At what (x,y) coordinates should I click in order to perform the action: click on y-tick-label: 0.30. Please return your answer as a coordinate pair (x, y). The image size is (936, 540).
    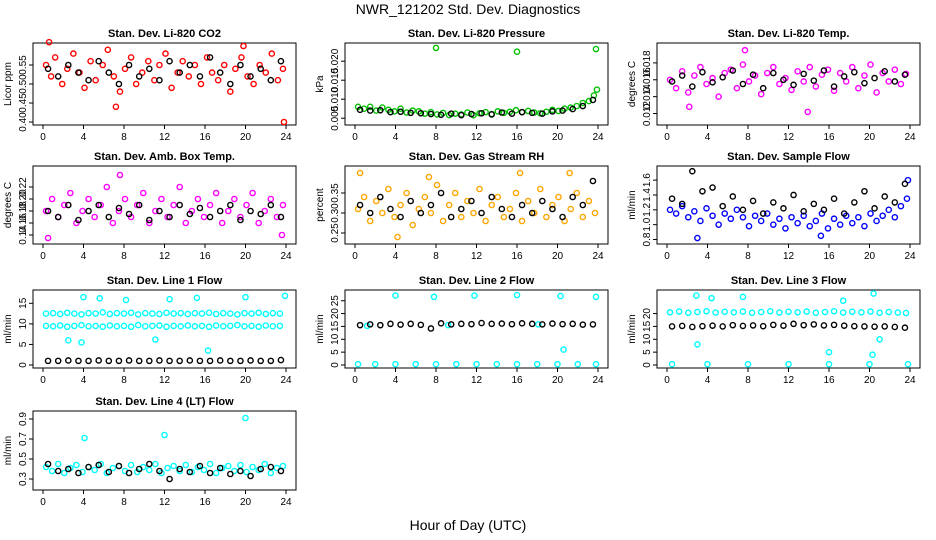
    Looking at the image, I should click on (335, 213).